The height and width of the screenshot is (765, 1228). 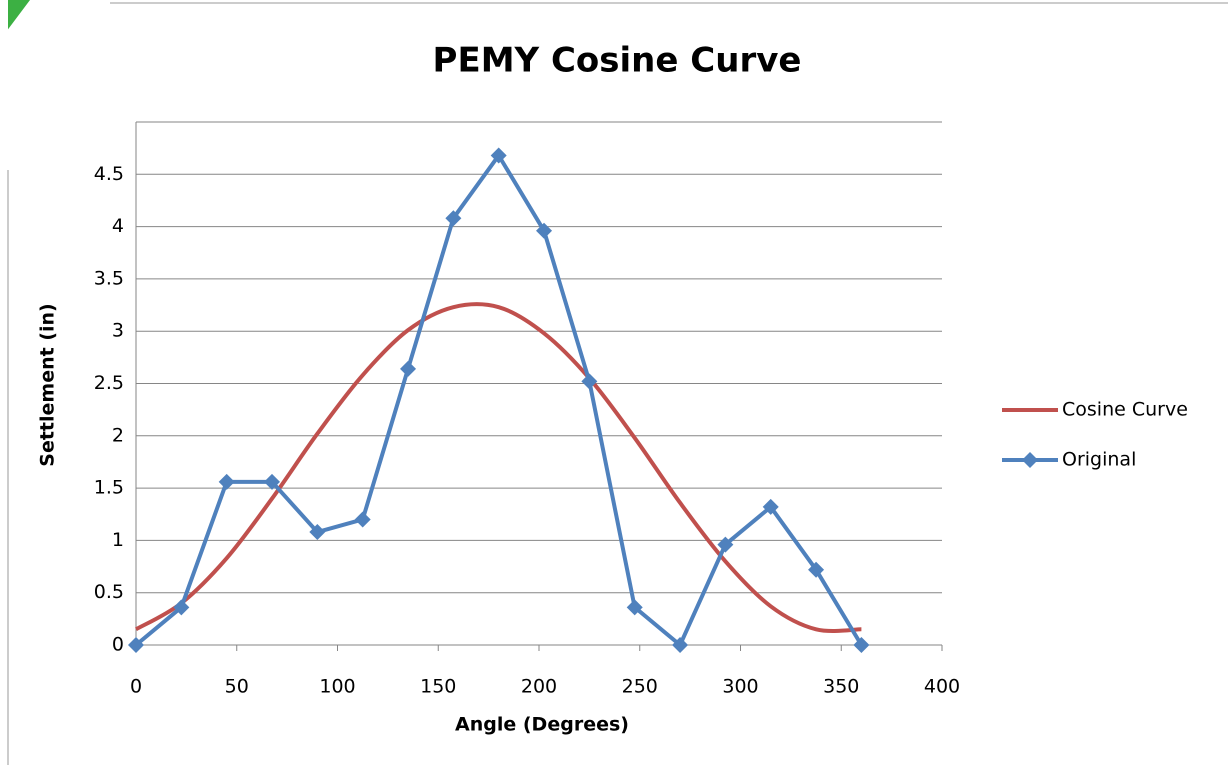 What do you see at coordinates (4, 80) in the screenshot?
I see `frame-gap` at bounding box center [4, 80].